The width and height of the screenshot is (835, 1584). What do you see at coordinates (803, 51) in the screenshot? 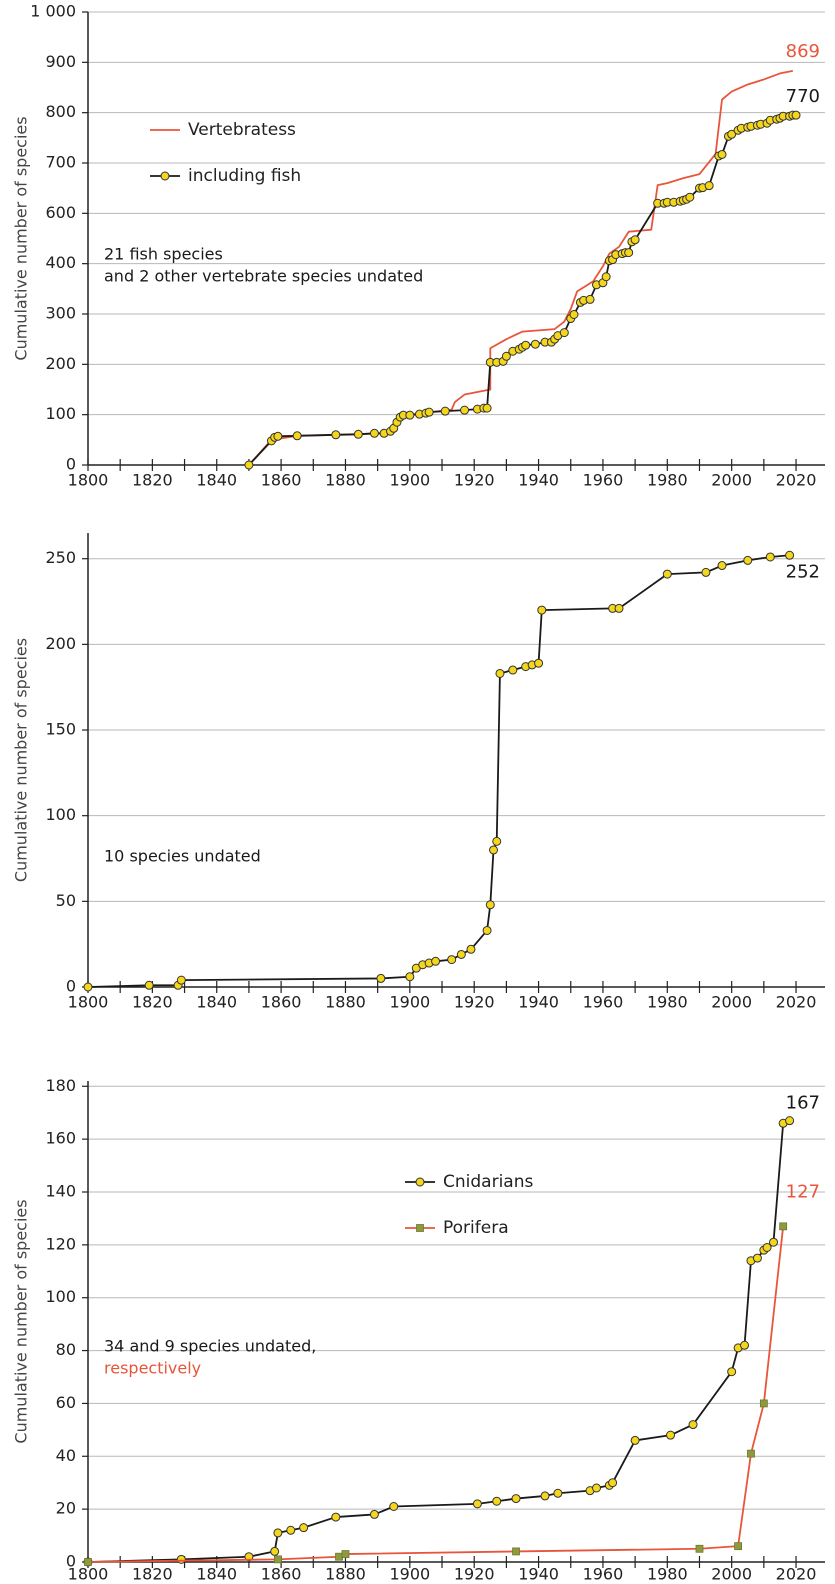
I see `end-label: 869` at bounding box center [803, 51].